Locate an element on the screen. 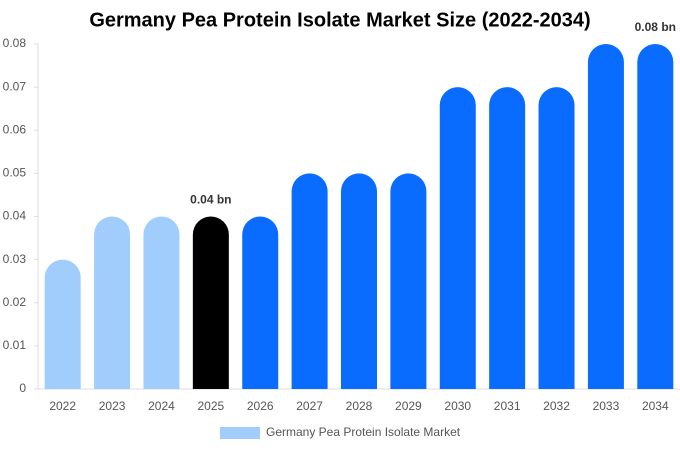  x-tick-label: 2033 is located at coordinates (606, 406).